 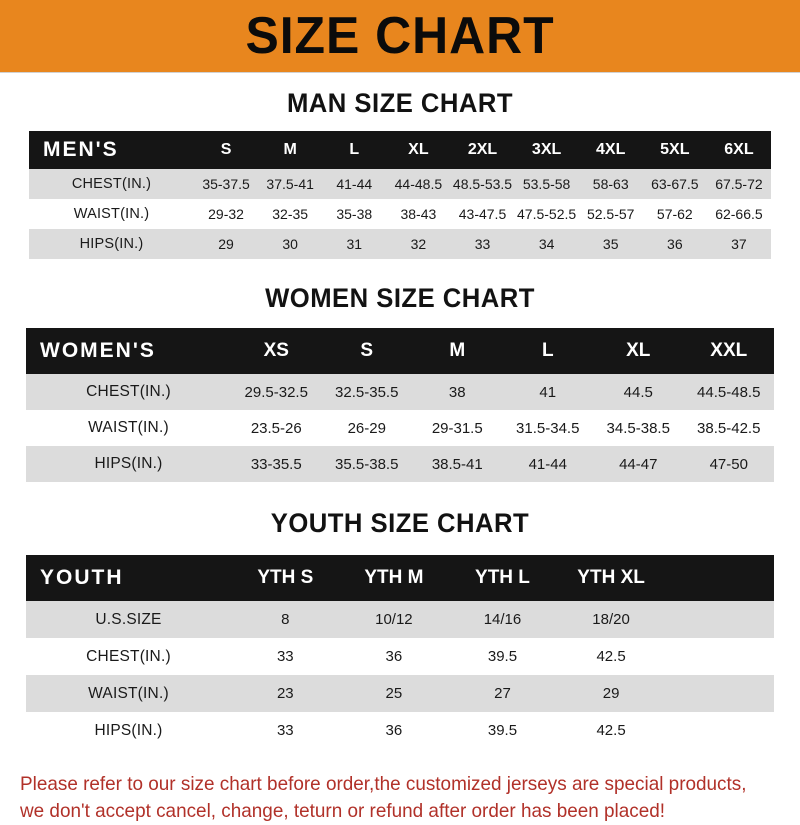 I want to click on youth-cell-3-3: 42.5, so click(x=611, y=730).